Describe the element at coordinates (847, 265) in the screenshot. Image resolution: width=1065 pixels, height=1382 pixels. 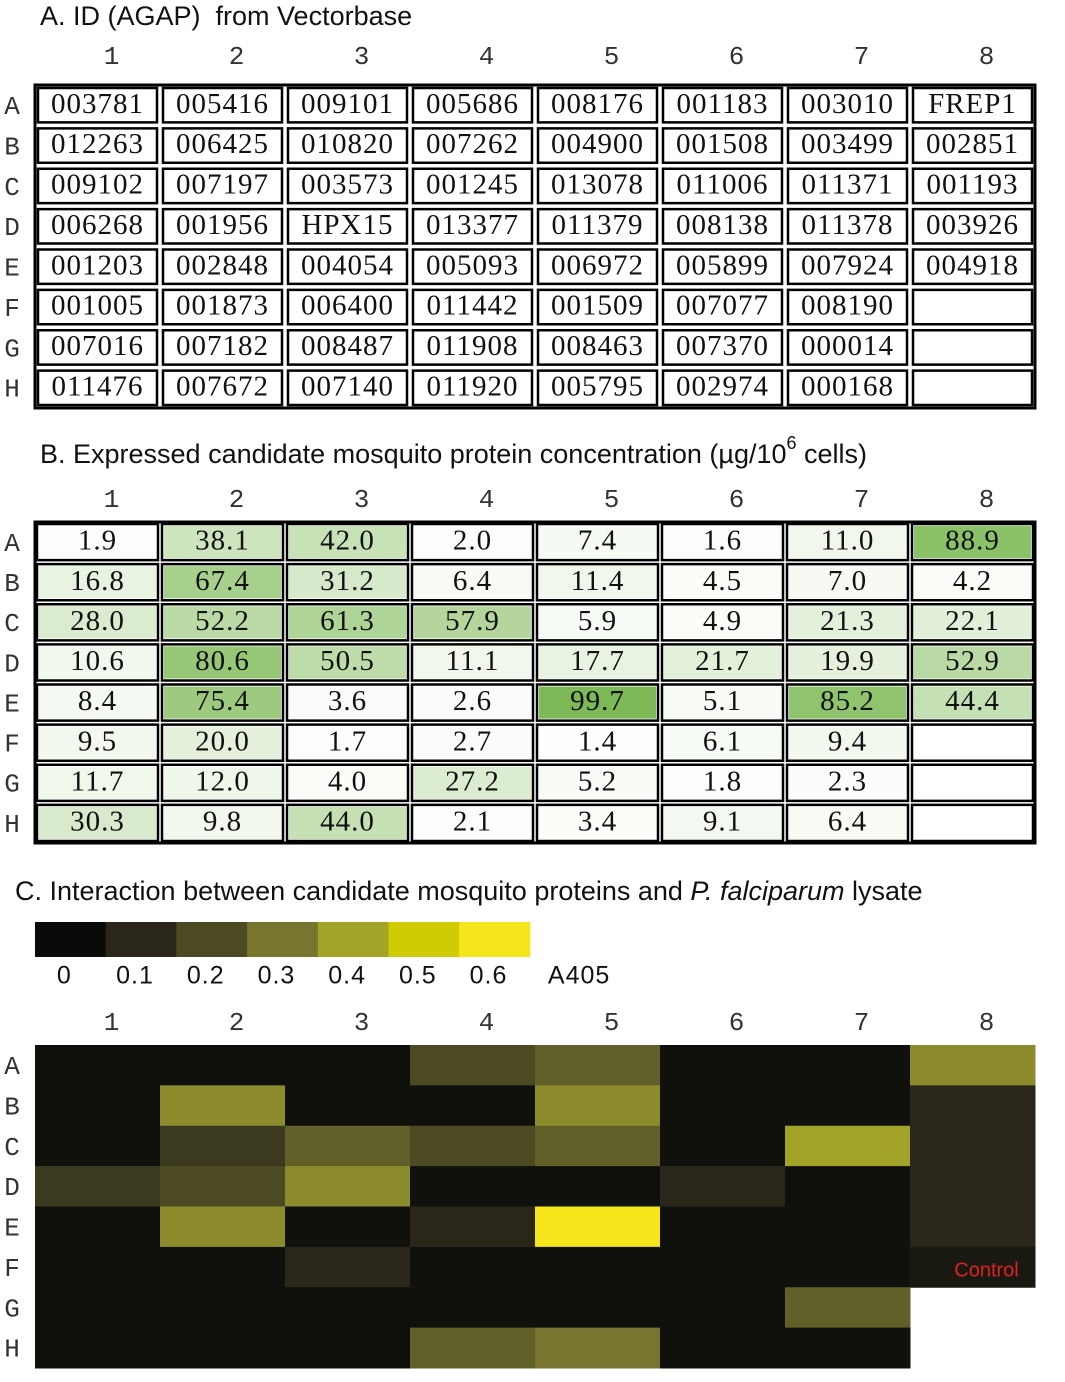
I see `cell-text: 007924` at that location.